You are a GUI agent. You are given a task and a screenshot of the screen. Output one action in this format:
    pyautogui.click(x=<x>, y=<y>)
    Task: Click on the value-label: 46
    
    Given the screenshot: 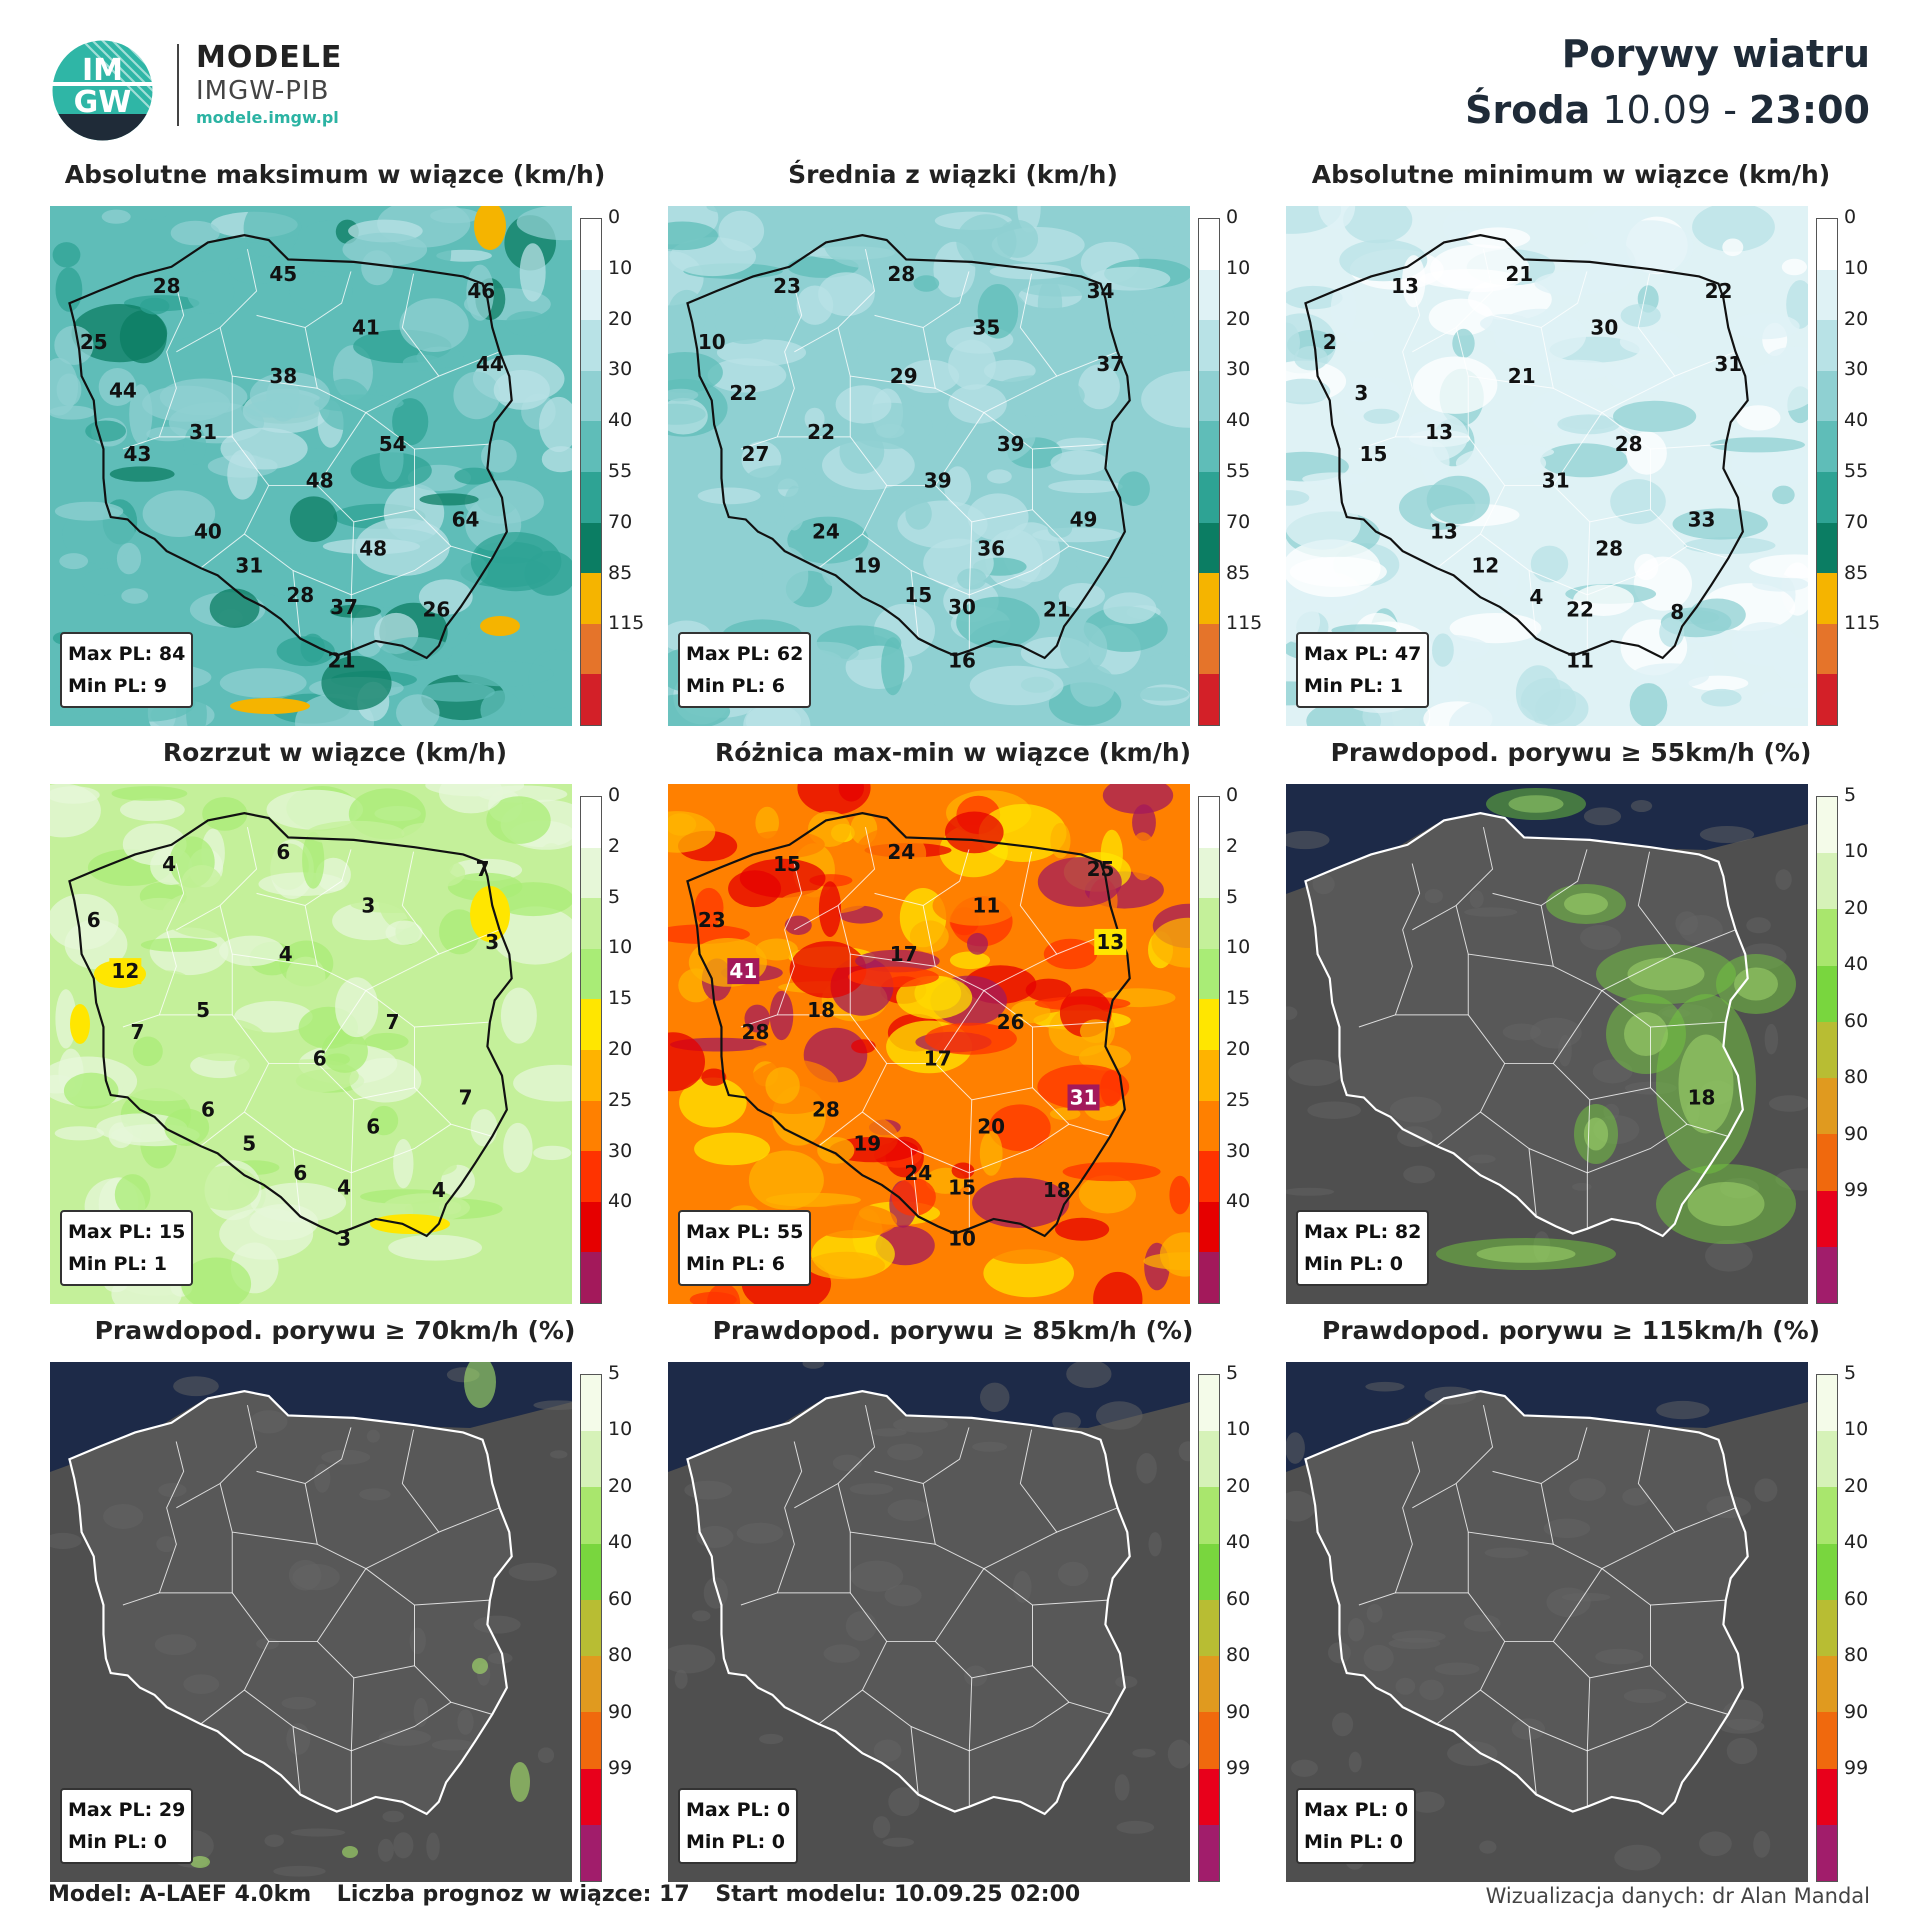 What is the action you would take?
    pyautogui.click(x=481, y=291)
    